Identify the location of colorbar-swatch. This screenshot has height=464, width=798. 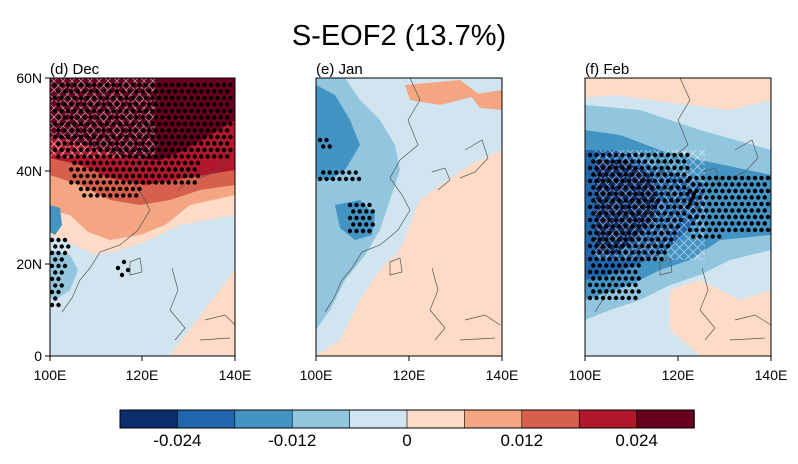
(149, 419).